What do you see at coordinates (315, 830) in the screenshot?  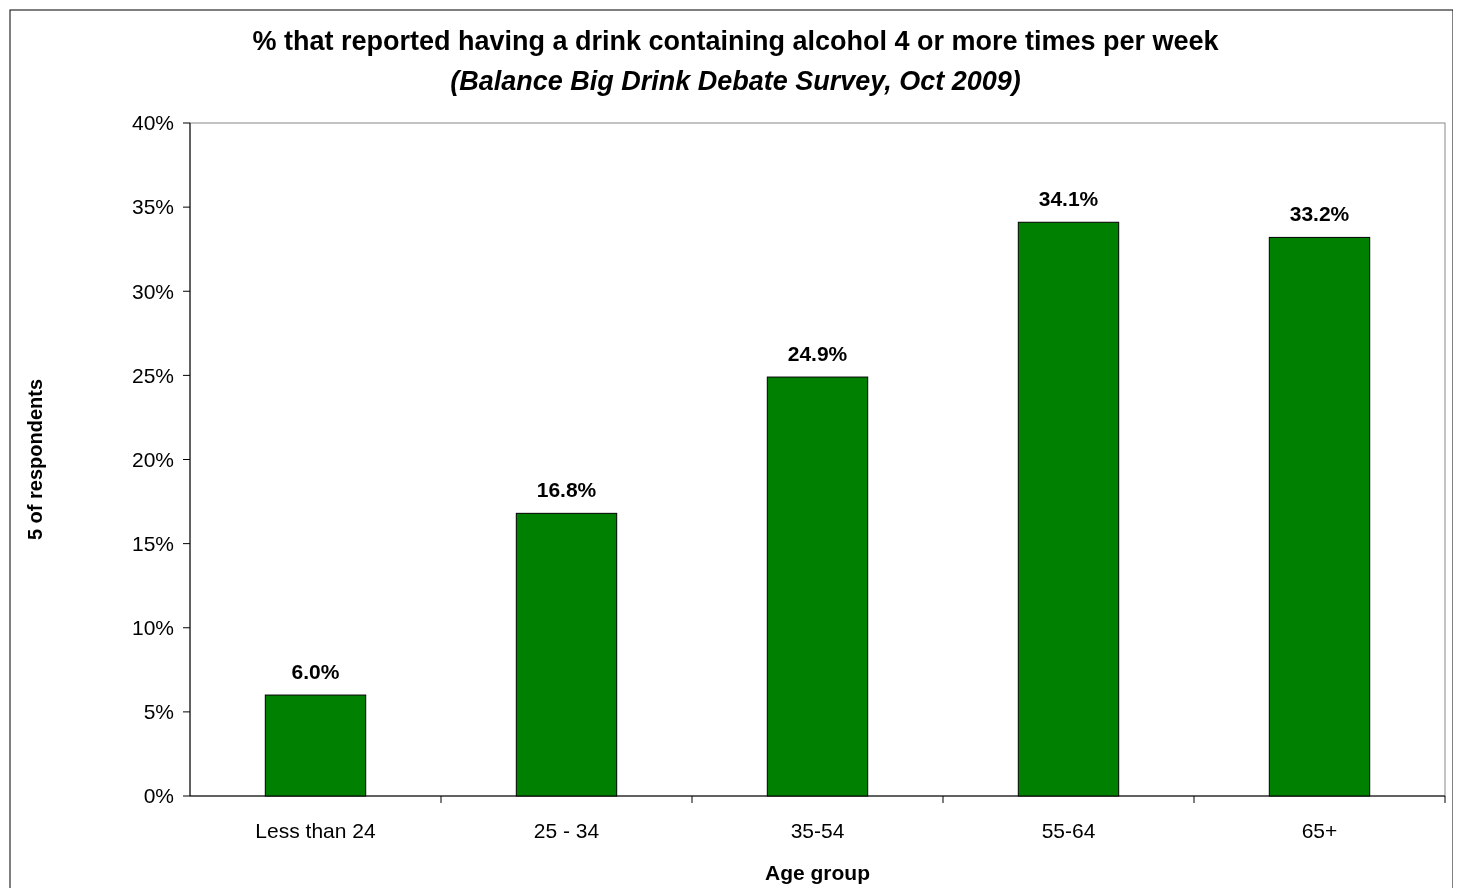 I see `x-tick-label: Less than 24` at bounding box center [315, 830].